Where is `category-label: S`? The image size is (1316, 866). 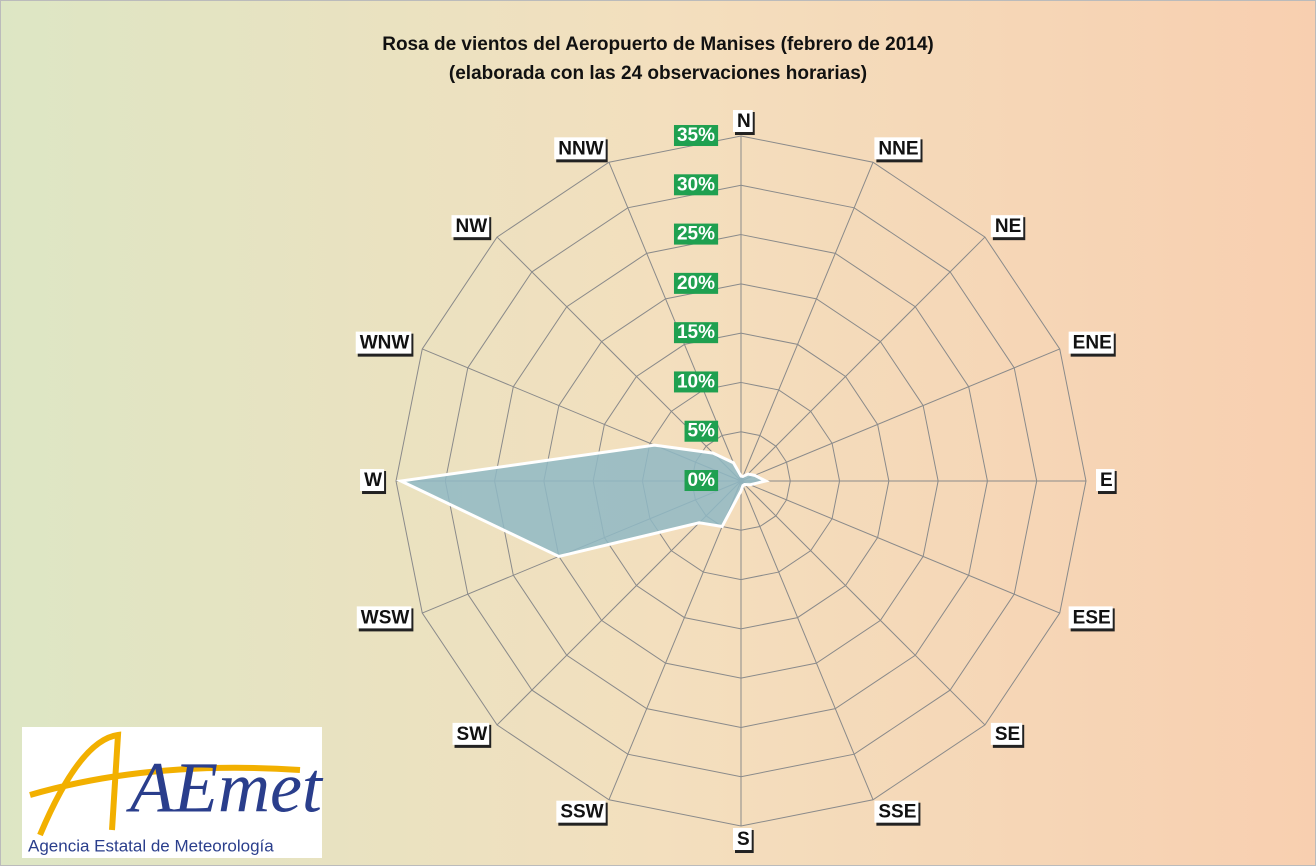 category-label: S is located at coordinates (743, 839).